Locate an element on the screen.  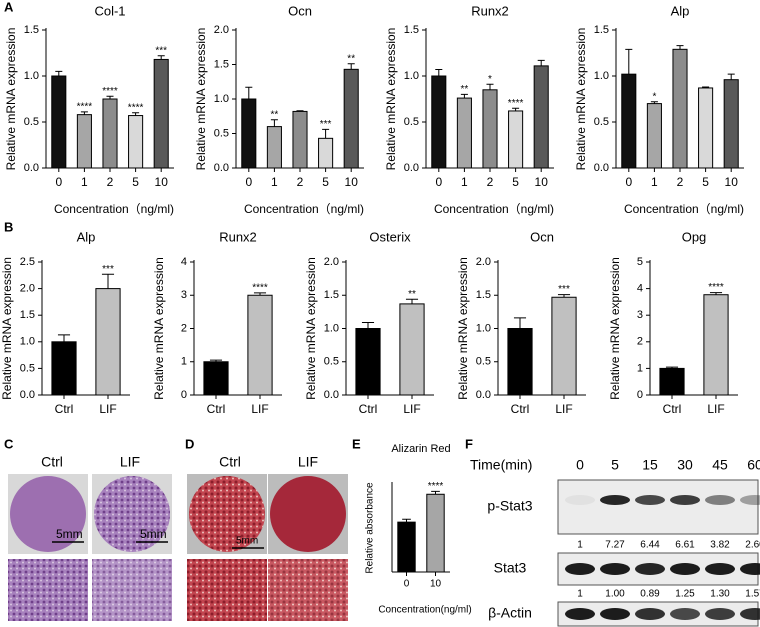
x-axis-label: Concentration（ng/ml) is located at coordinates (494, 209).